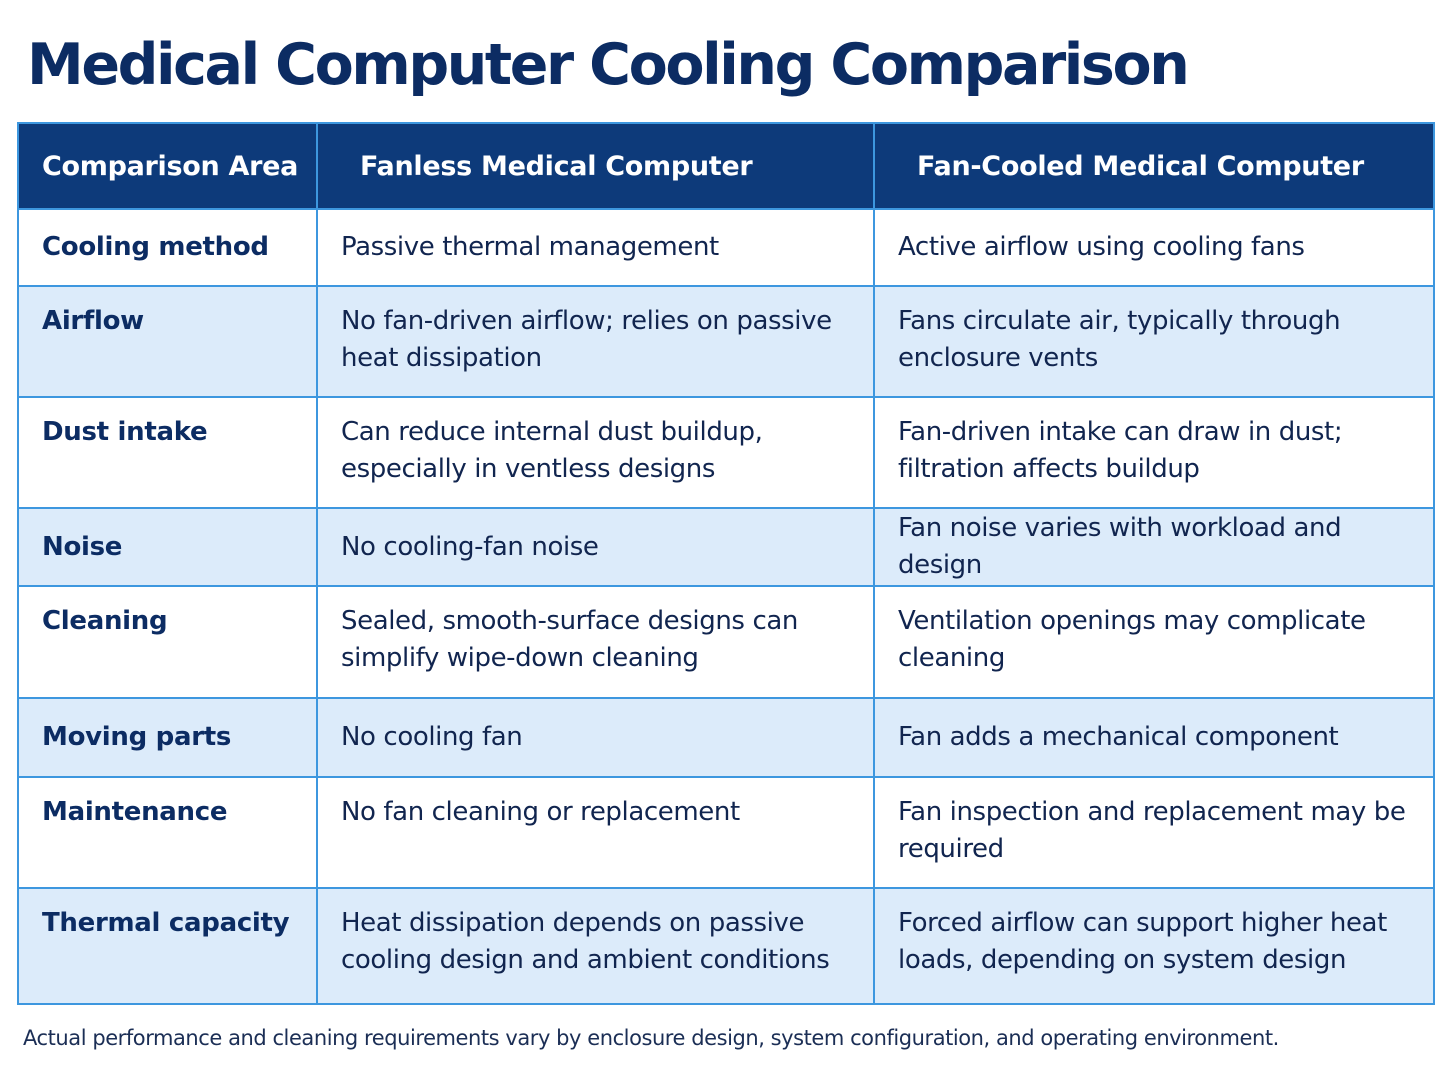 The width and height of the screenshot is (1448, 1086). What do you see at coordinates (167, 452) in the screenshot?
I see `row-area: Dust intake` at bounding box center [167, 452].